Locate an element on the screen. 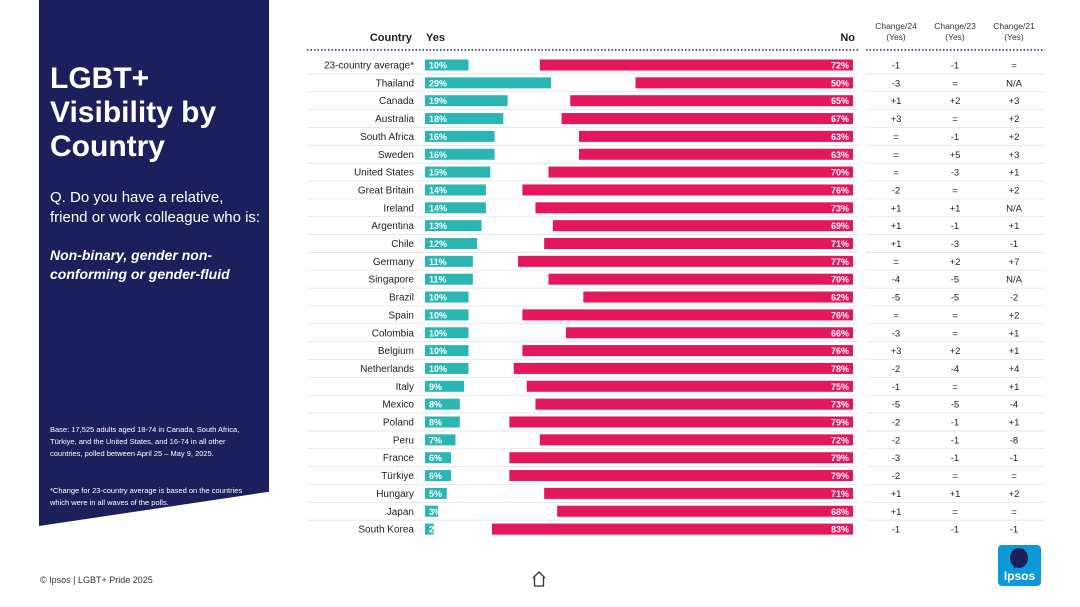 Image resolution: width=1080 pixels, height=607 pixels. header-change24-line1: Change/24 is located at coordinates (896, 26).